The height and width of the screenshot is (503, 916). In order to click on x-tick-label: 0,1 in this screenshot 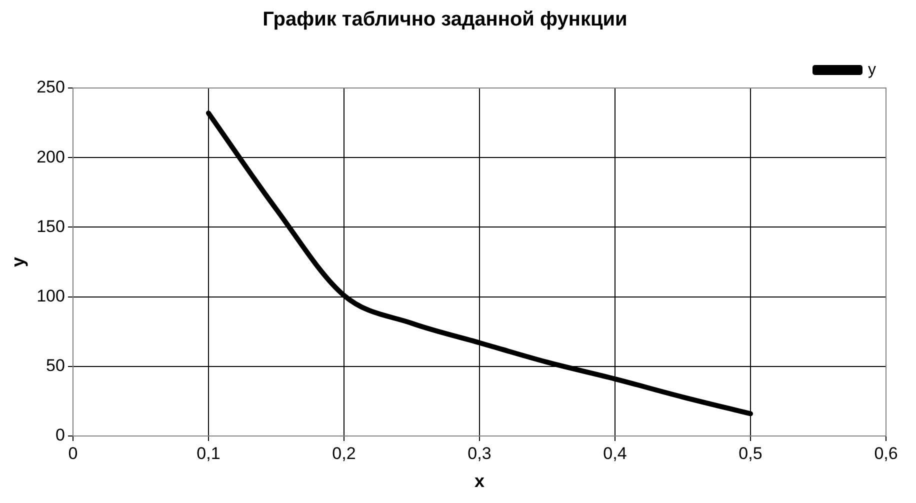, I will do `click(208, 453)`.